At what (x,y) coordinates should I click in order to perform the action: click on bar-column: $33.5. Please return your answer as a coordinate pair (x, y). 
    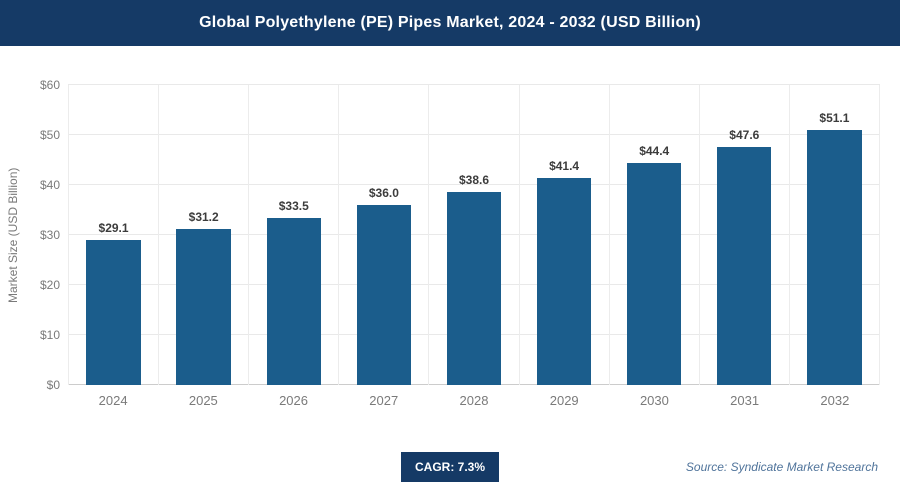
    Looking at the image, I should click on (293, 235).